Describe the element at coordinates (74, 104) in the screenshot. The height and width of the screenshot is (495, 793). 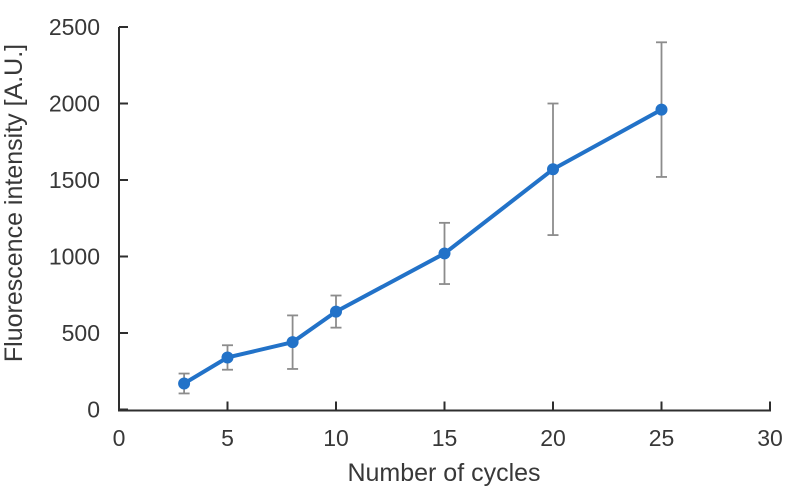
I see `y-tick-label: 2000` at that location.